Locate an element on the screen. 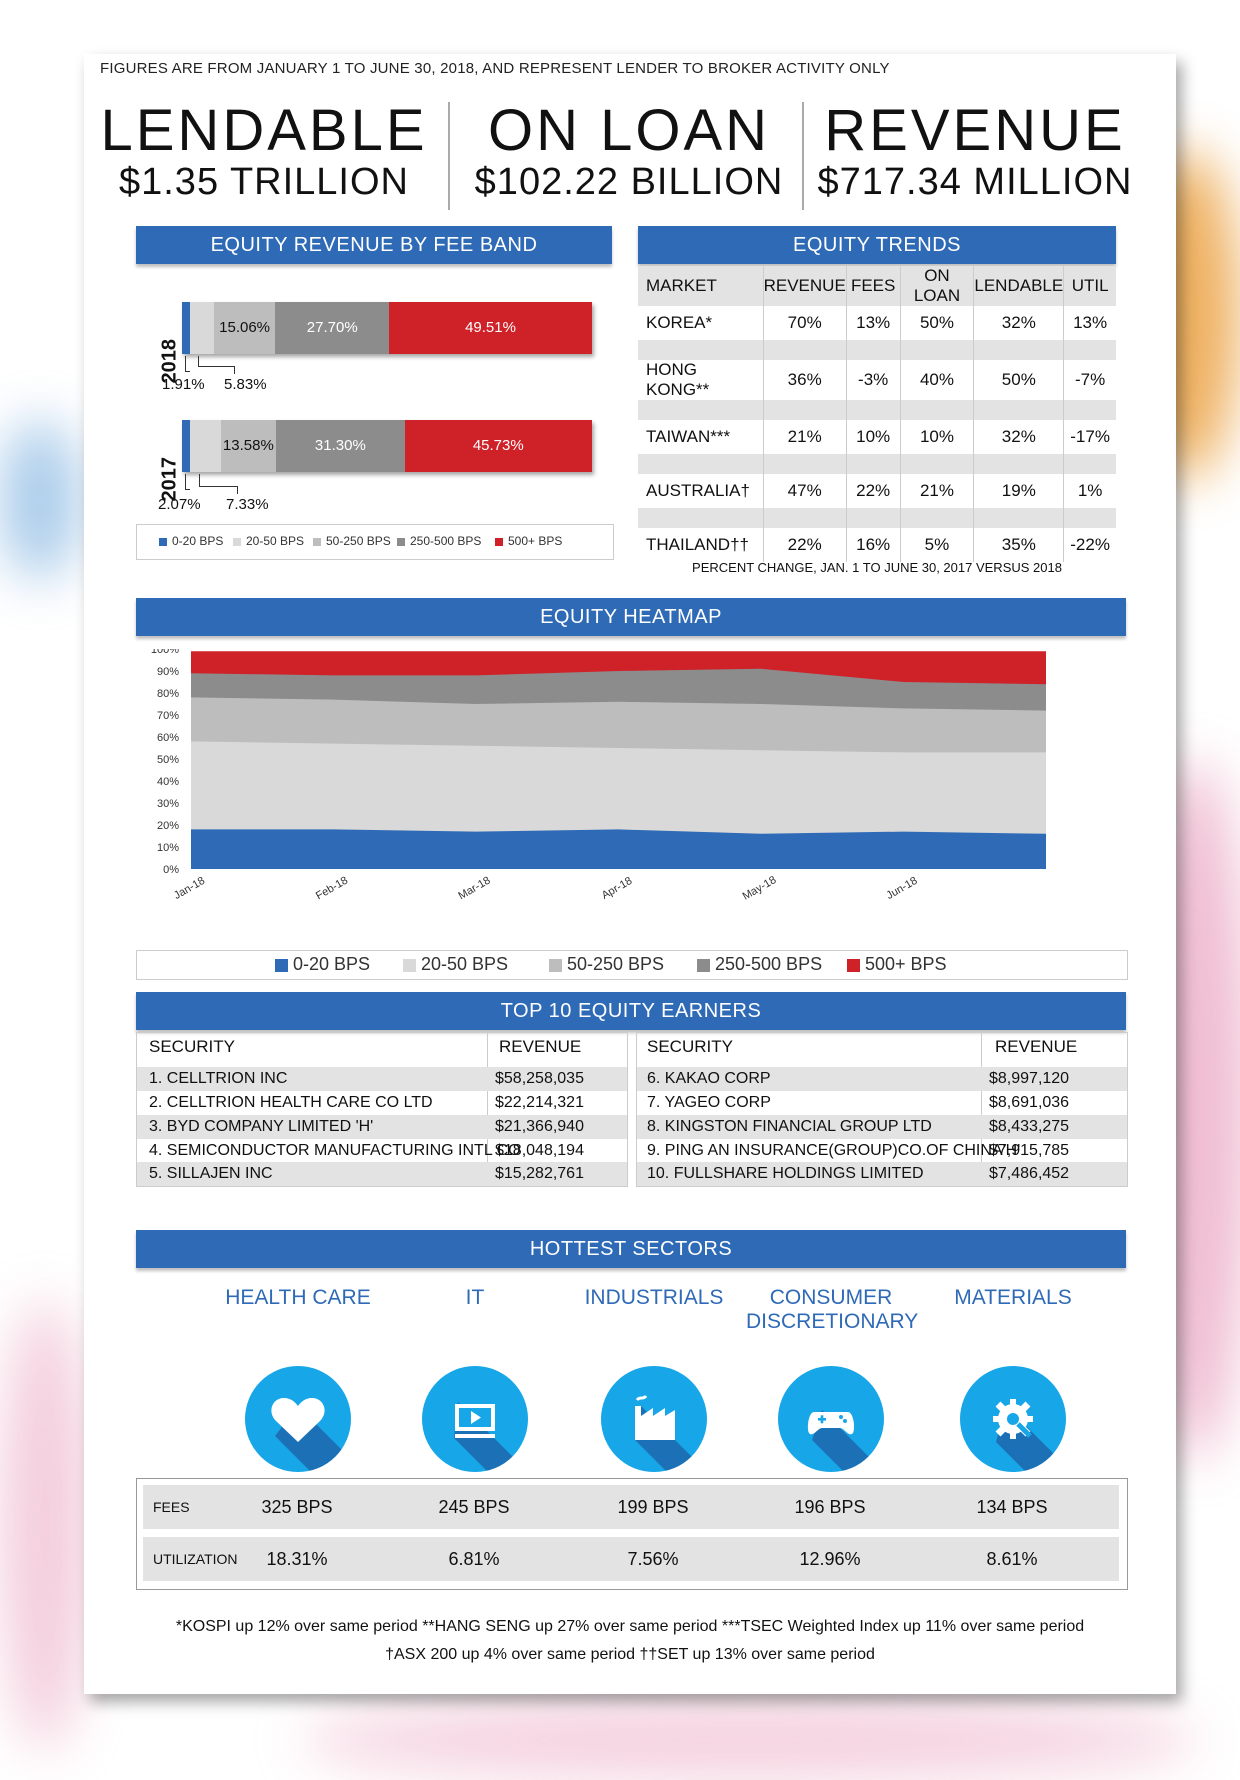  value-cell: -22% is located at coordinates (1089, 545).